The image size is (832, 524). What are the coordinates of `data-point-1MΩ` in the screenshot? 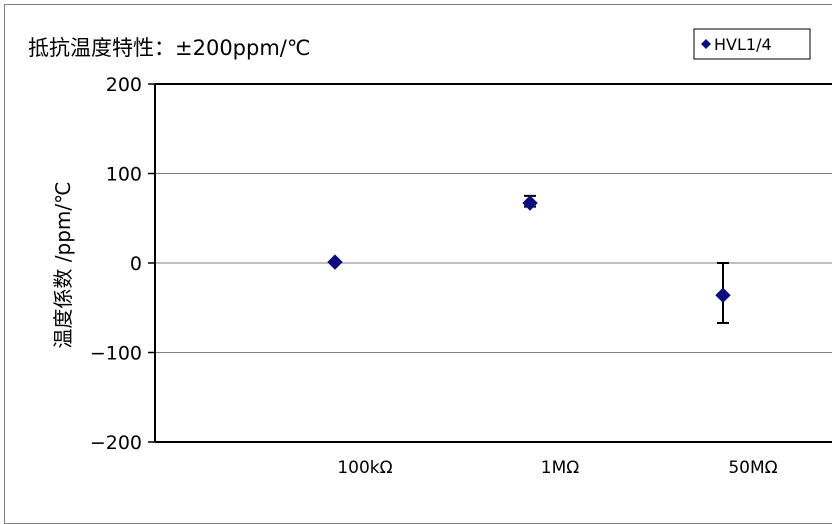 It's located at (530, 203).